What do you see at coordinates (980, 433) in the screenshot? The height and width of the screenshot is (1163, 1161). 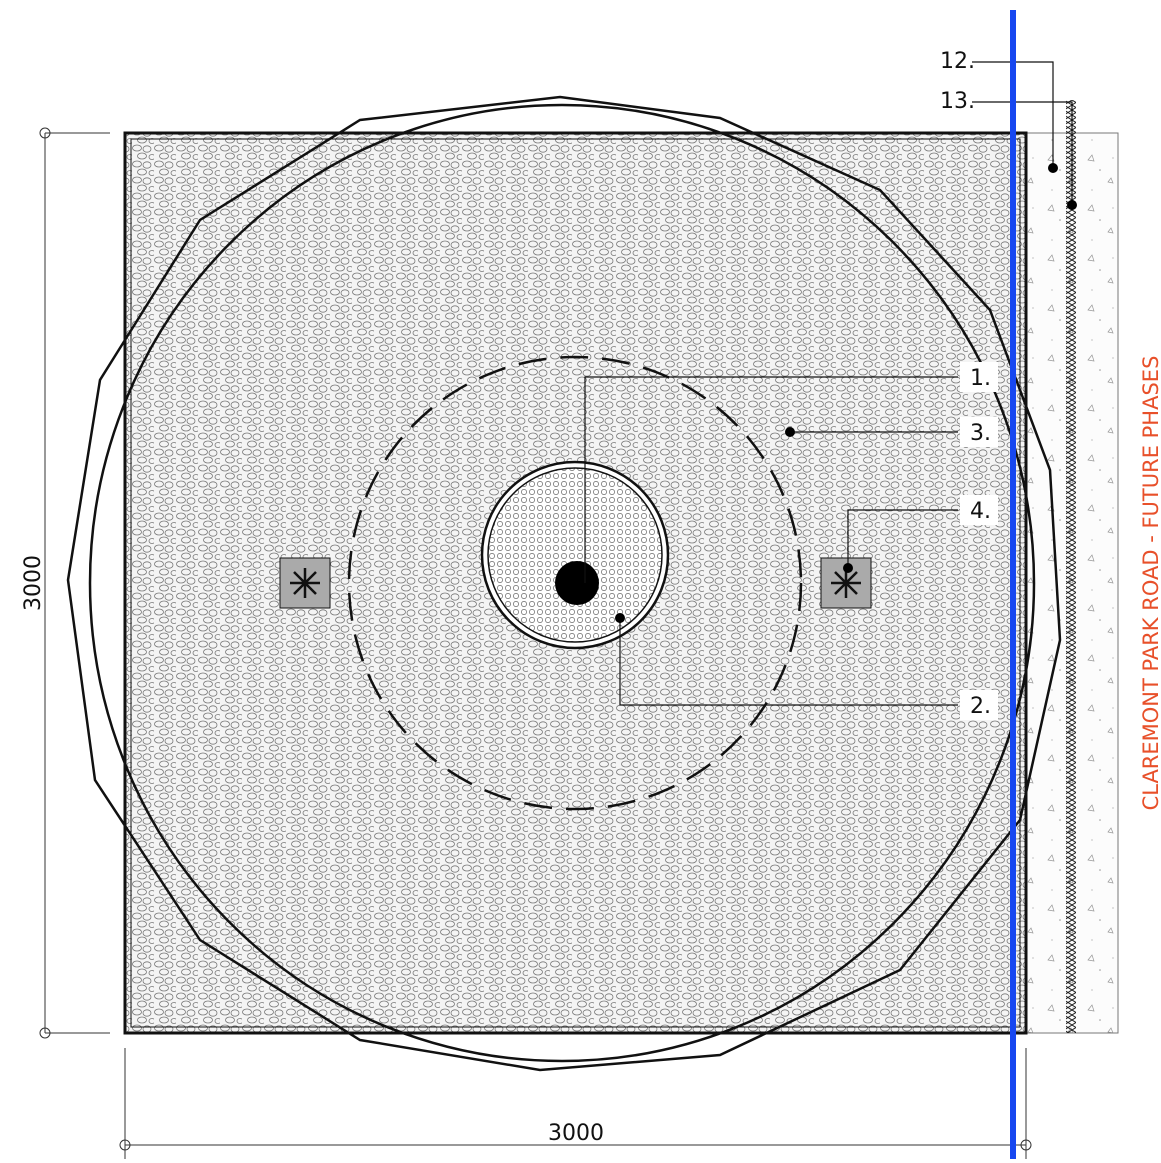 I see `callout-label: 3.` at bounding box center [980, 433].